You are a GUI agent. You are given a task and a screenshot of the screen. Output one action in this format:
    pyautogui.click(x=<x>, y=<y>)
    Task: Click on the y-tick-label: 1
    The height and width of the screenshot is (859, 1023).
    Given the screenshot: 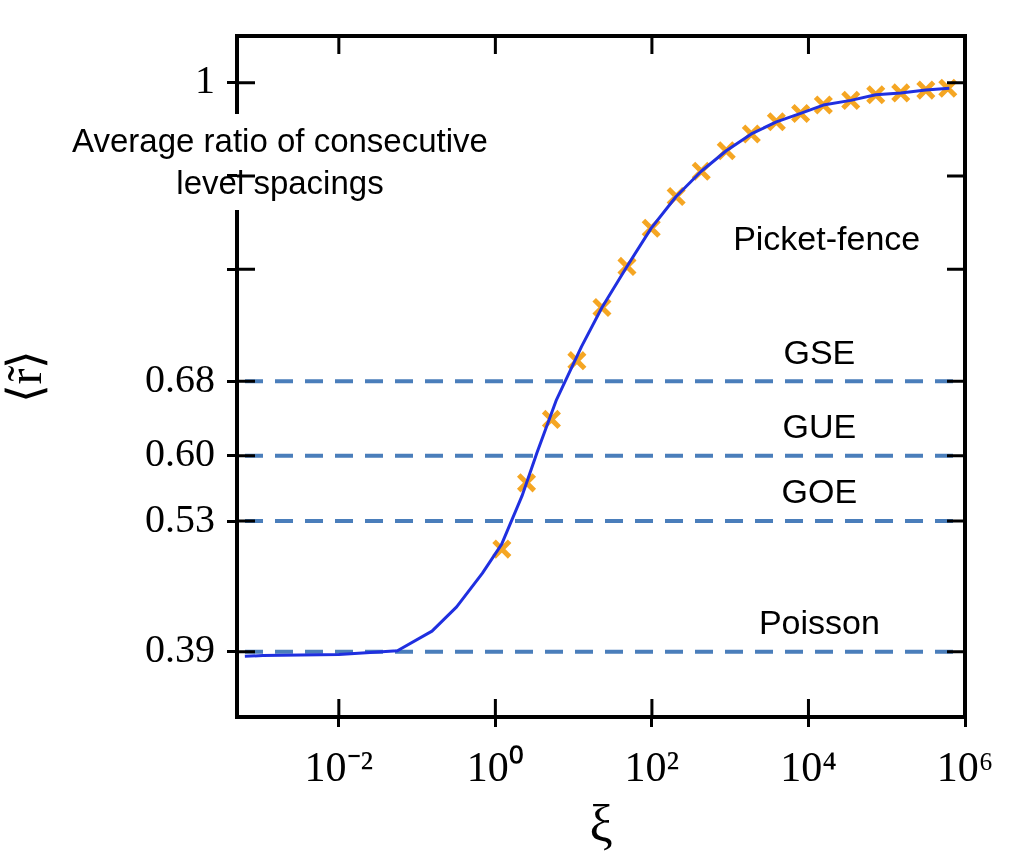 What is the action you would take?
    pyautogui.click(x=205, y=80)
    